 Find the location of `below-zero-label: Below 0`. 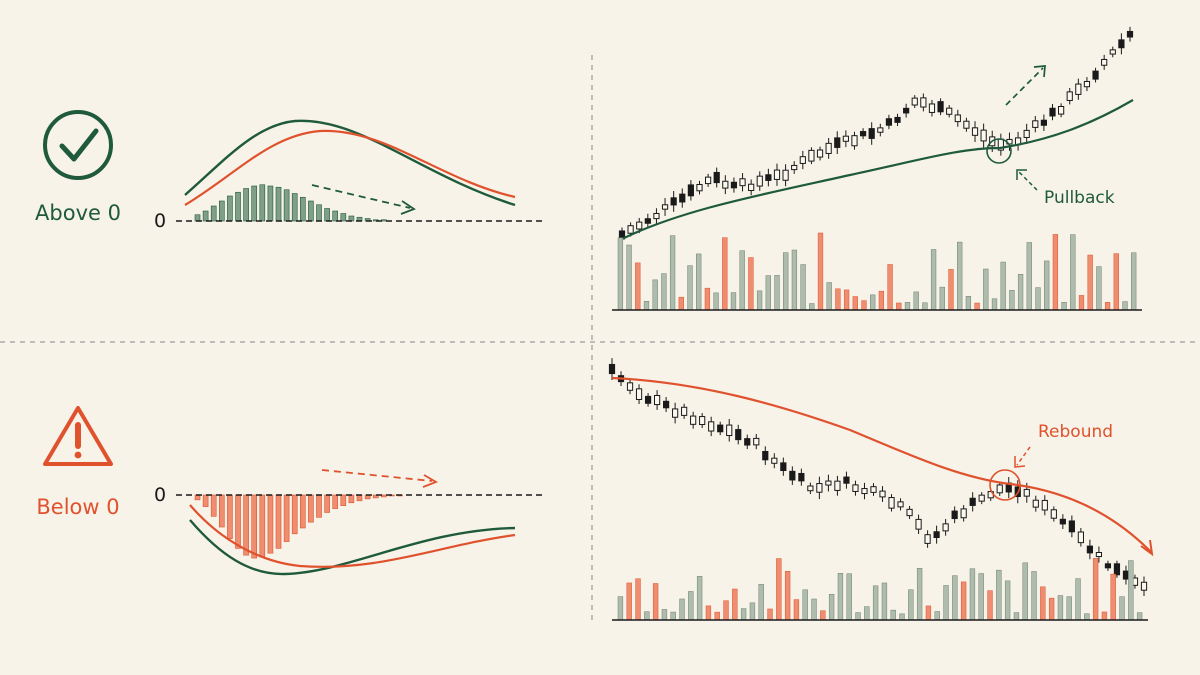

below-zero-label: Below 0 is located at coordinates (77, 507).